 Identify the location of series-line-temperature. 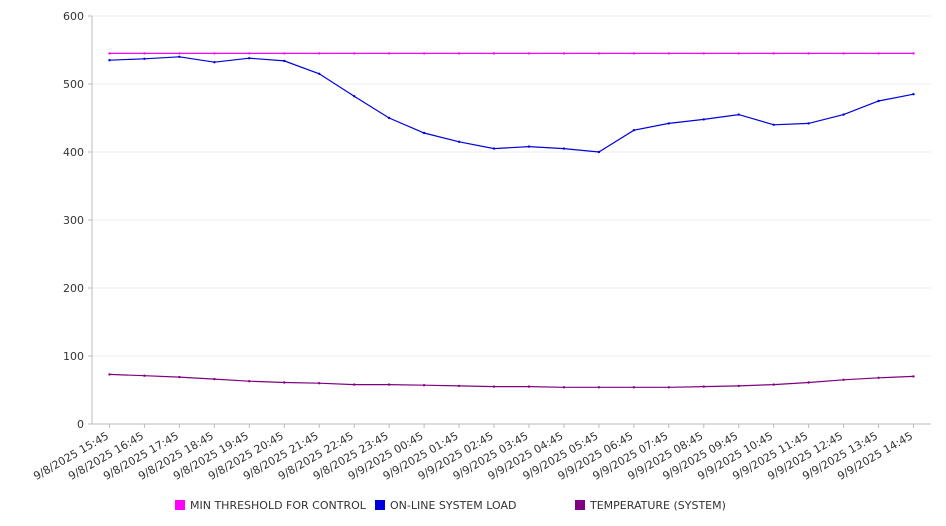
(511, 380).